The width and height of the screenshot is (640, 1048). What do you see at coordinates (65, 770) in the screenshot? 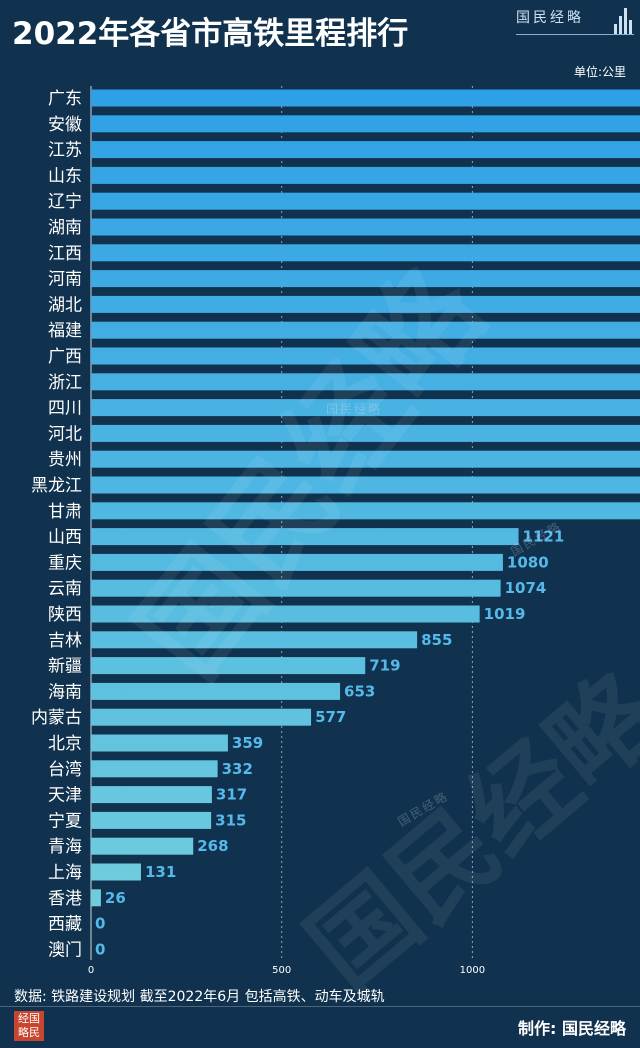
I see `category-label: 台湾` at bounding box center [65, 770].